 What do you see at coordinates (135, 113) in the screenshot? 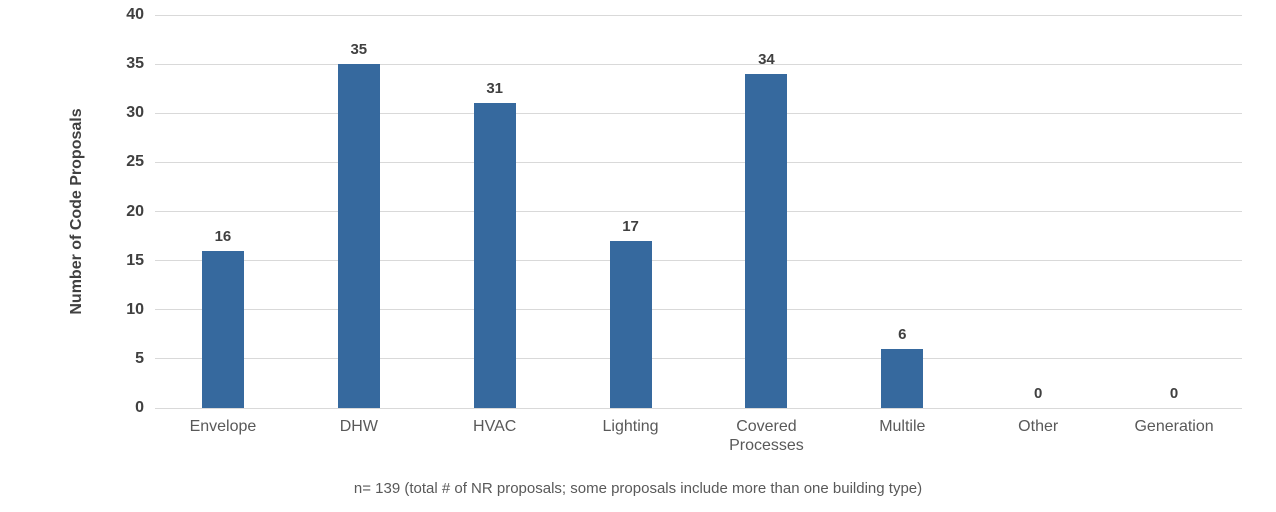
I see `y-tick-label: 30` at bounding box center [135, 113].